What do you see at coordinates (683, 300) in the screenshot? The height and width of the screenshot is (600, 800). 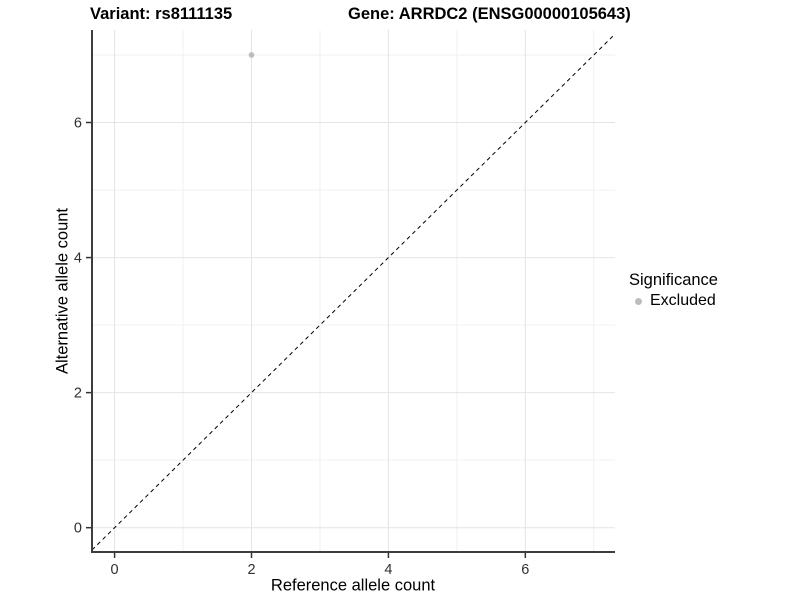 I see `legend-item-label: Excluded` at bounding box center [683, 300].